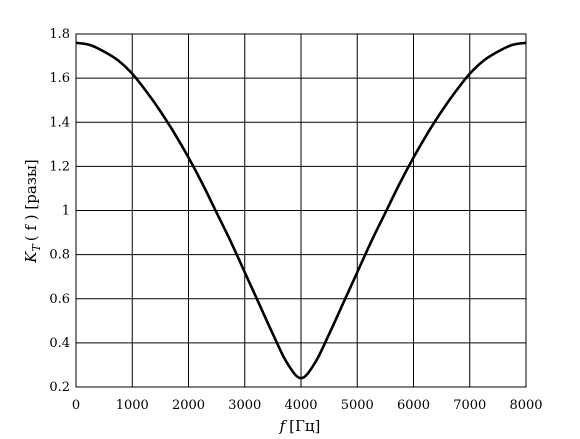  What do you see at coordinates (59, 166) in the screenshot?
I see `y-tick-label: 1.2` at bounding box center [59, 166].